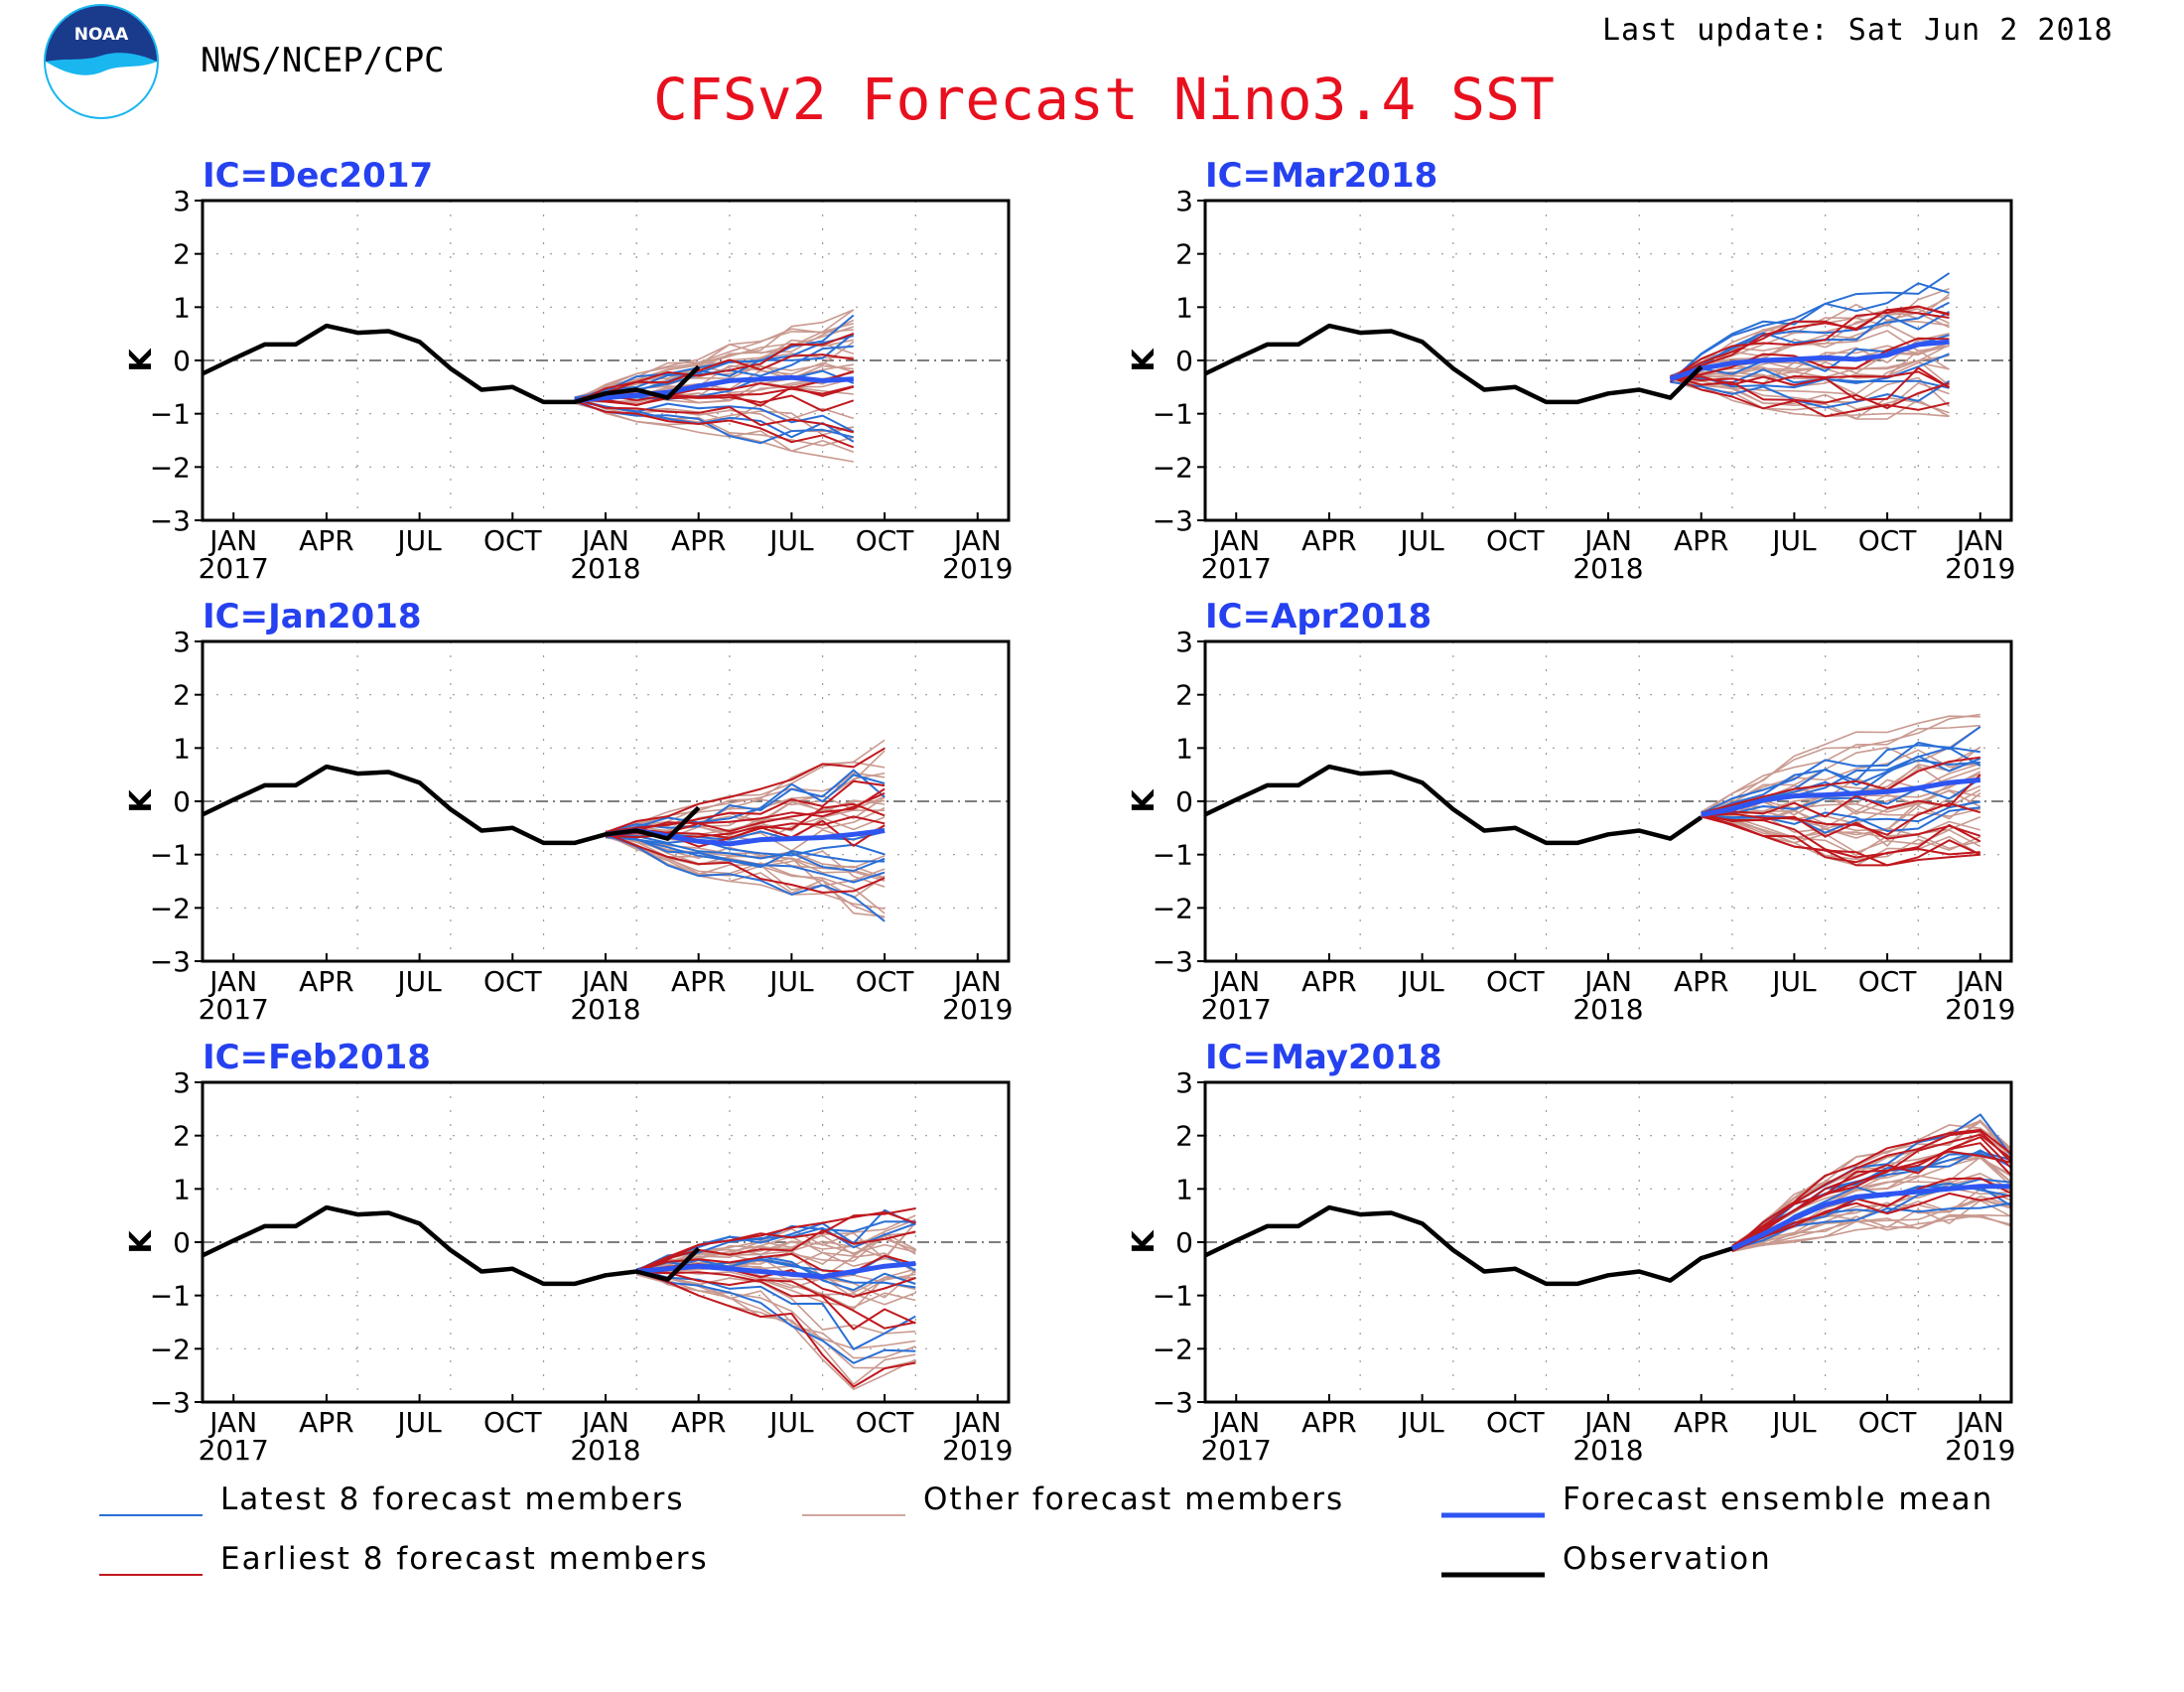 The height and width of the screenshot is (1692, 2184). What do you see at coordinates (452, 1499) in the screenshot?
I see `legend-label-latest: Latest 8 forecast members` at bounding box center [452, 1499].